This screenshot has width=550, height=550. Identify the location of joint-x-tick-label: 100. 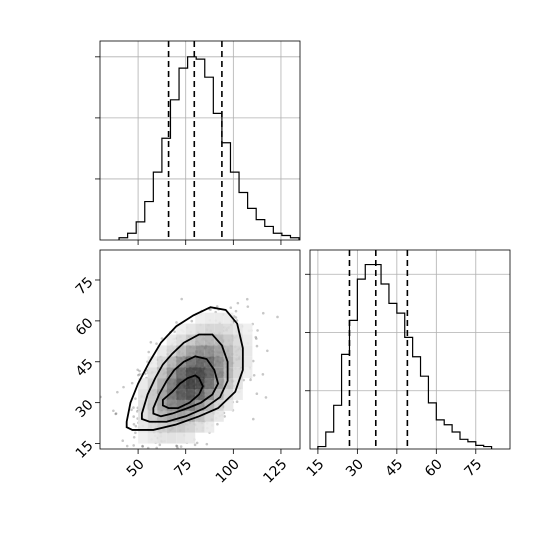
(228, 471).